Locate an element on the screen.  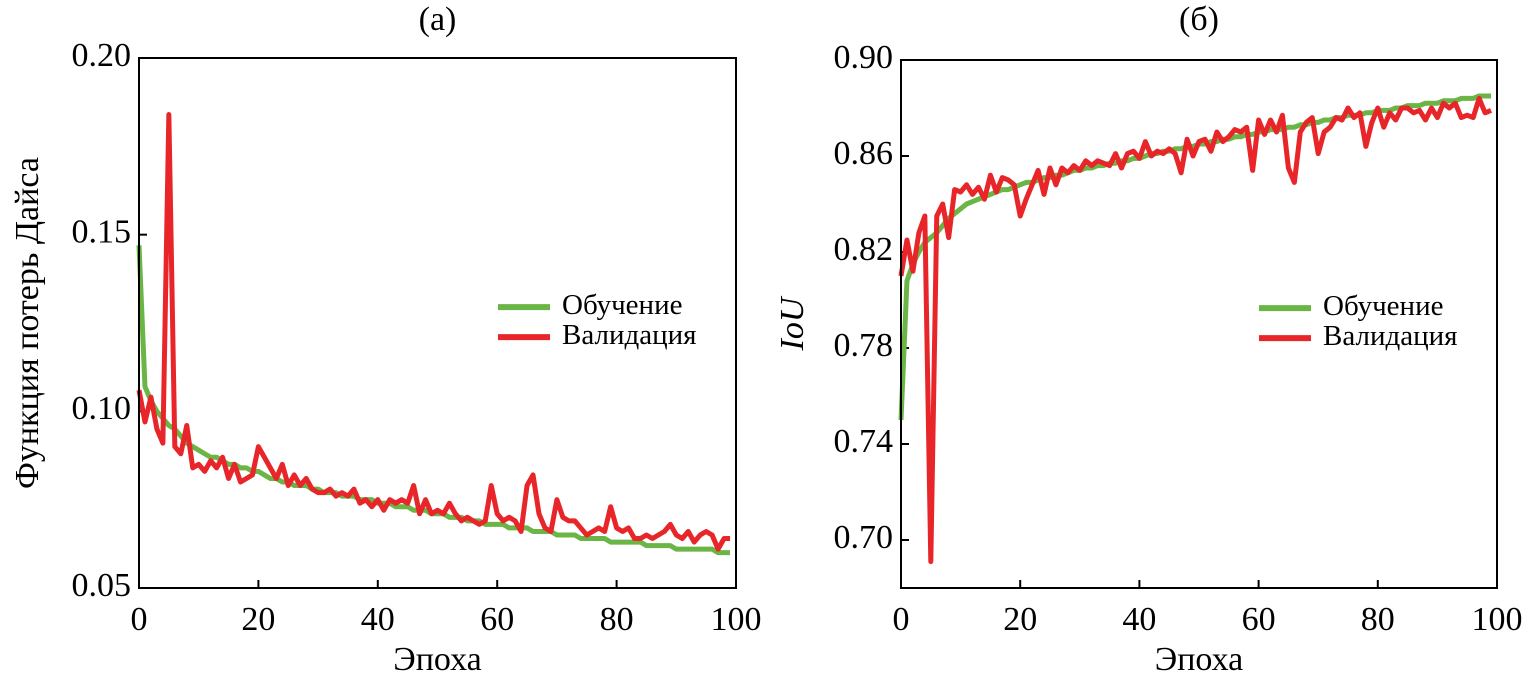
y-tick-label: 0.20 is located at coordinates (102, 55).